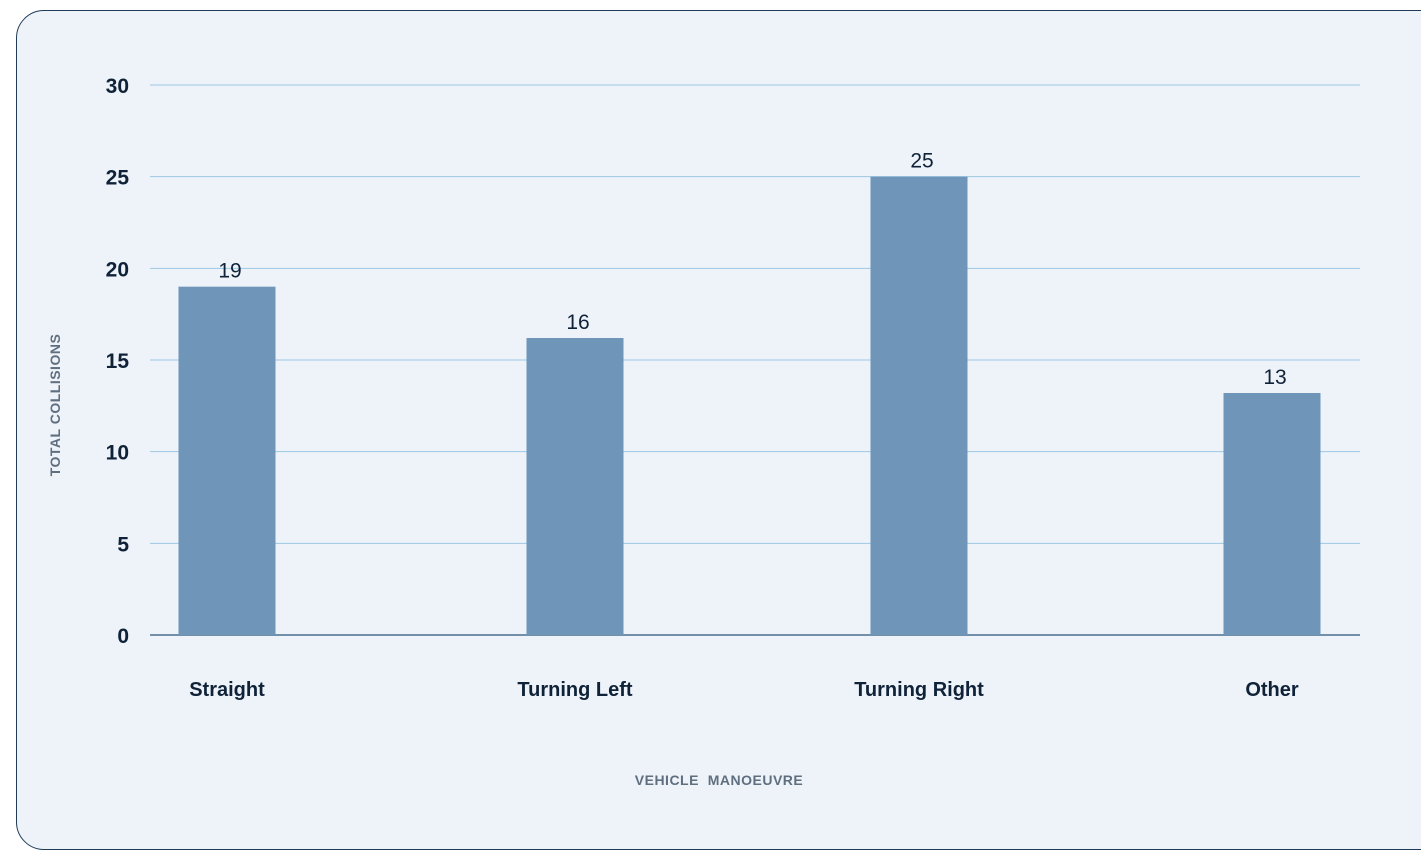 Image resolution: width=1421 pixels, height=850 pixels. What do you see at coordinates (118, 178) in the screenshot?
I see `y-tick-label: 25` at bounding box center [118, 178].